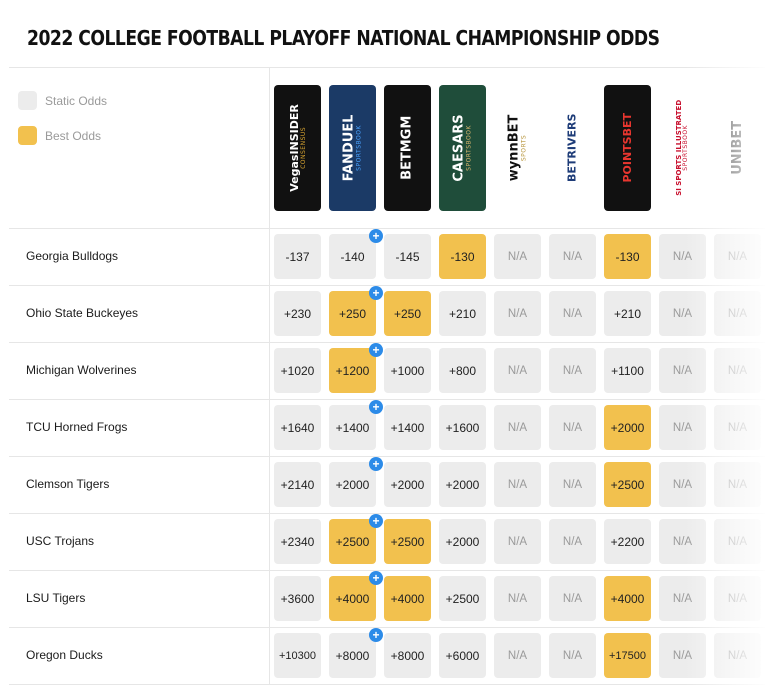 This screenshot has width=765, height=690. Describe the element at coordinates (352, 256) in the screenshot. I see `odds-cell: -140` at that location.